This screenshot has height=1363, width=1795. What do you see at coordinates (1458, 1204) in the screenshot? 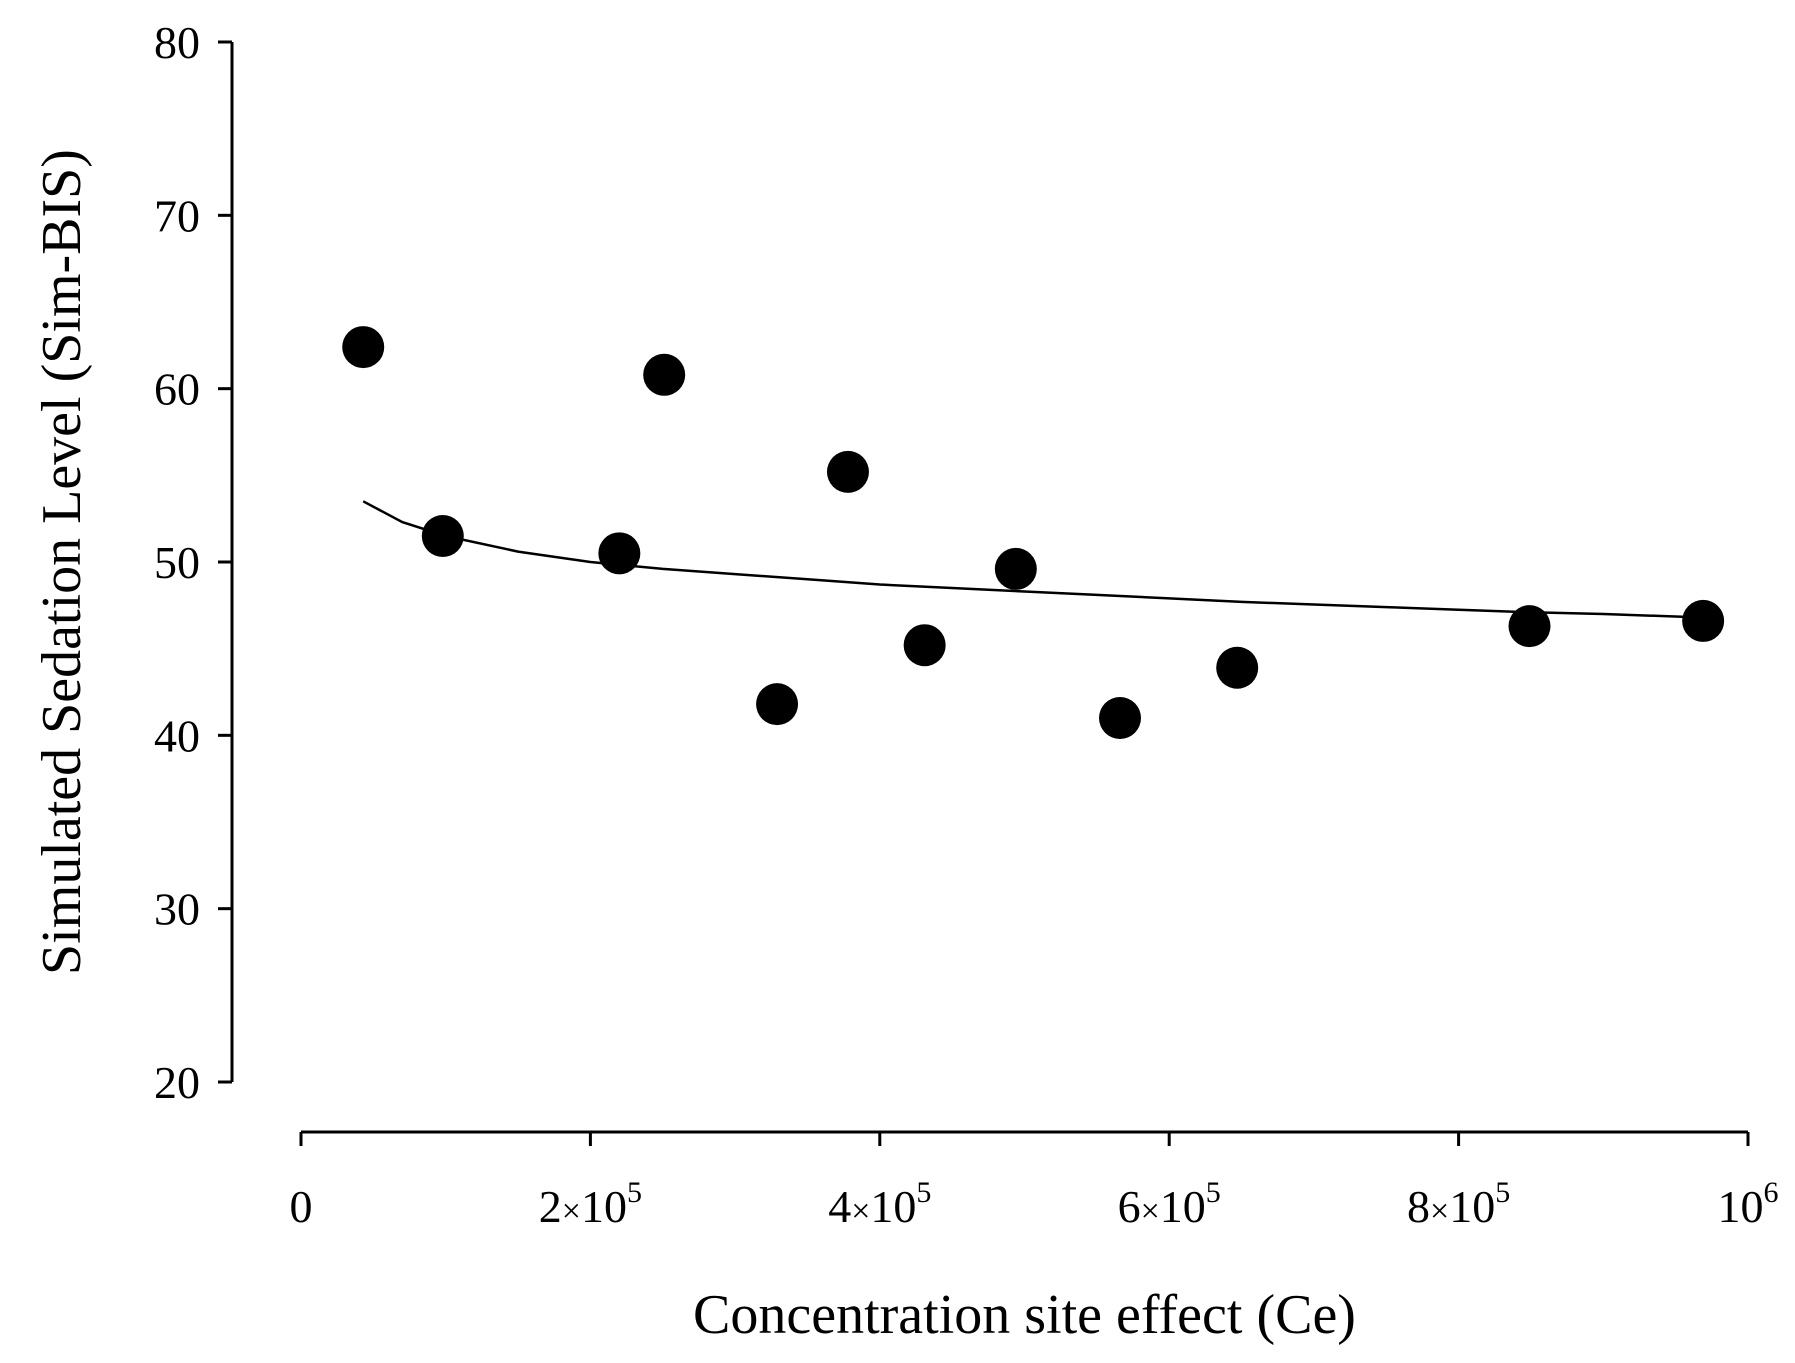
I see `x-tick-label: 8×10⁵` at bounding box center [1458, 1204].